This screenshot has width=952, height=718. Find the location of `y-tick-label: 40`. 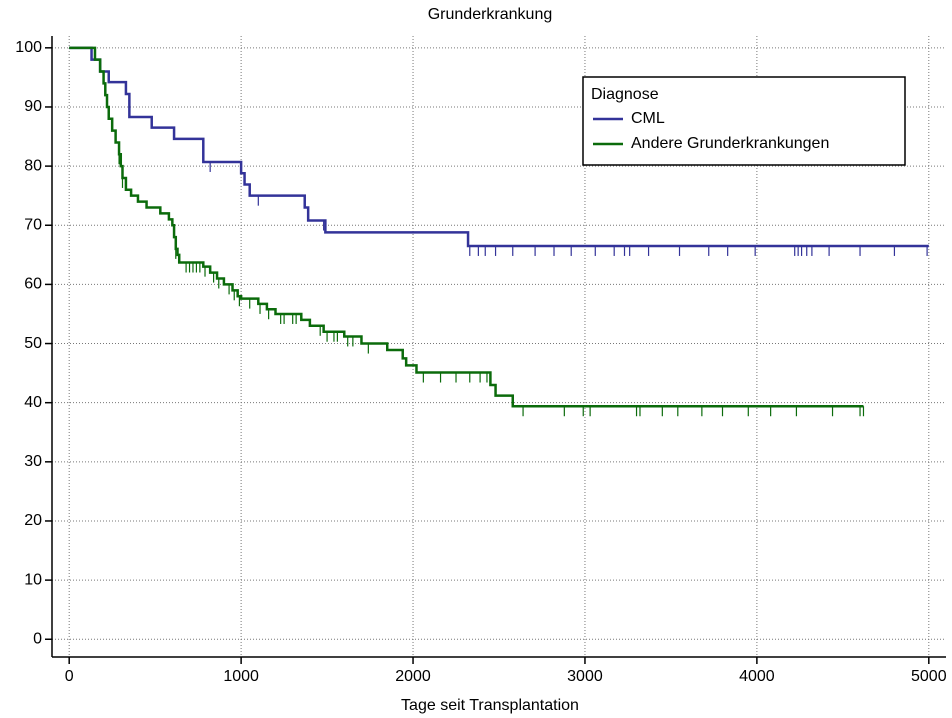

y-tick-label: 40 is located at coordinates (33, 402).